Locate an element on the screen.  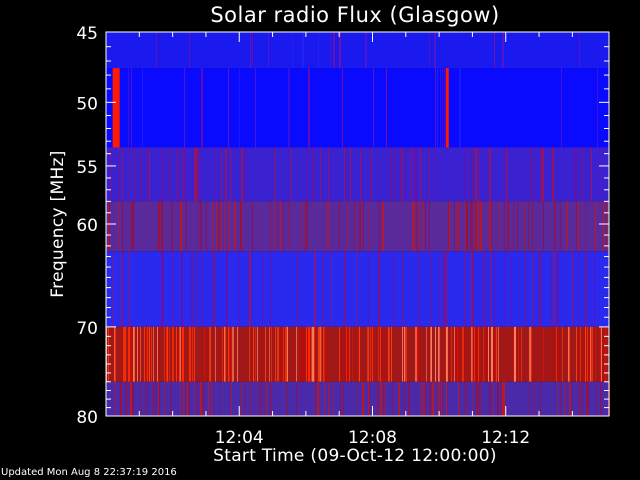
band-fill is located at coordinates (357, 398).